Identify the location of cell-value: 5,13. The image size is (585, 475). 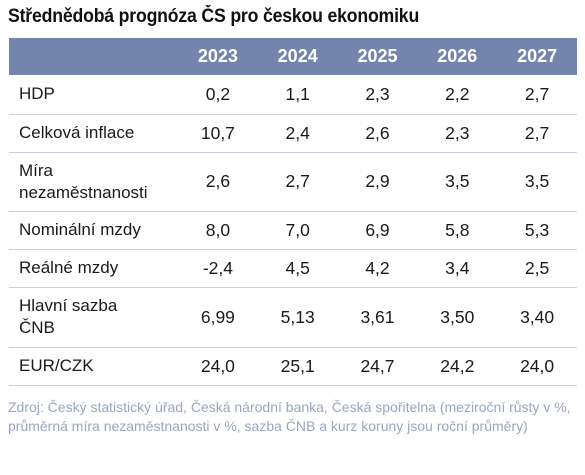
(297, 317).